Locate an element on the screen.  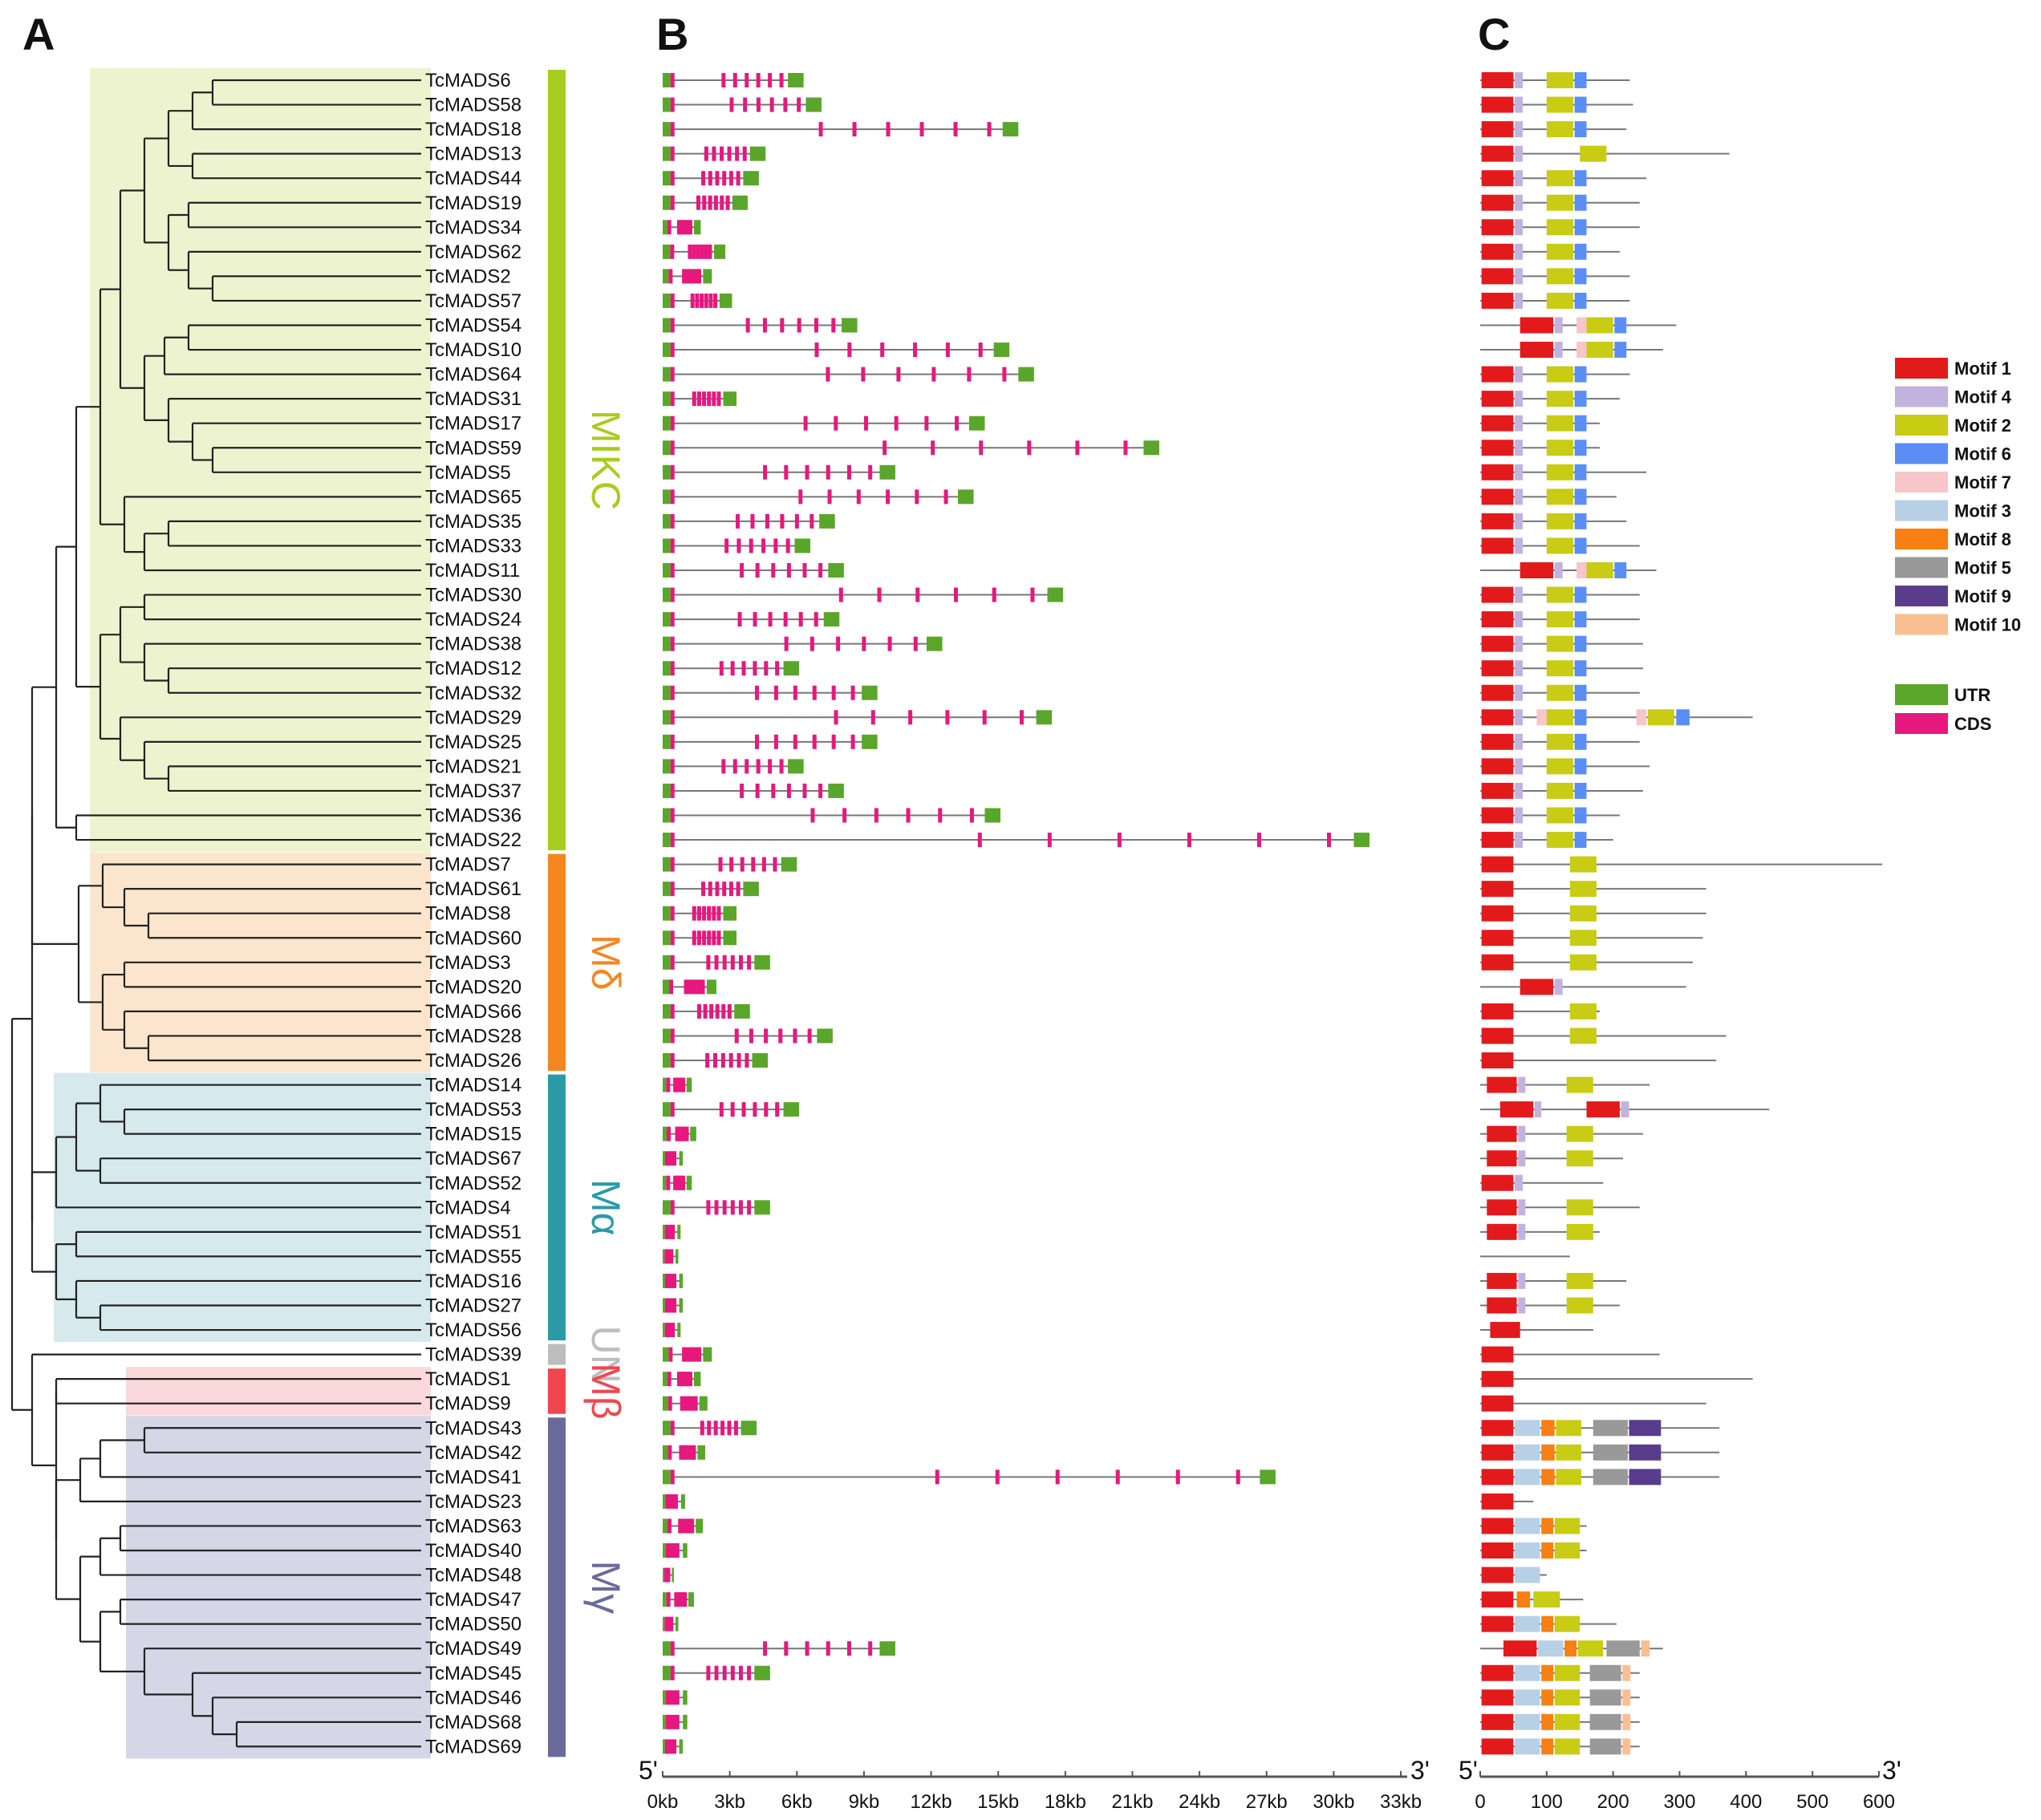
axis-b-label: 15kb is located at coordinates (998, 1802).